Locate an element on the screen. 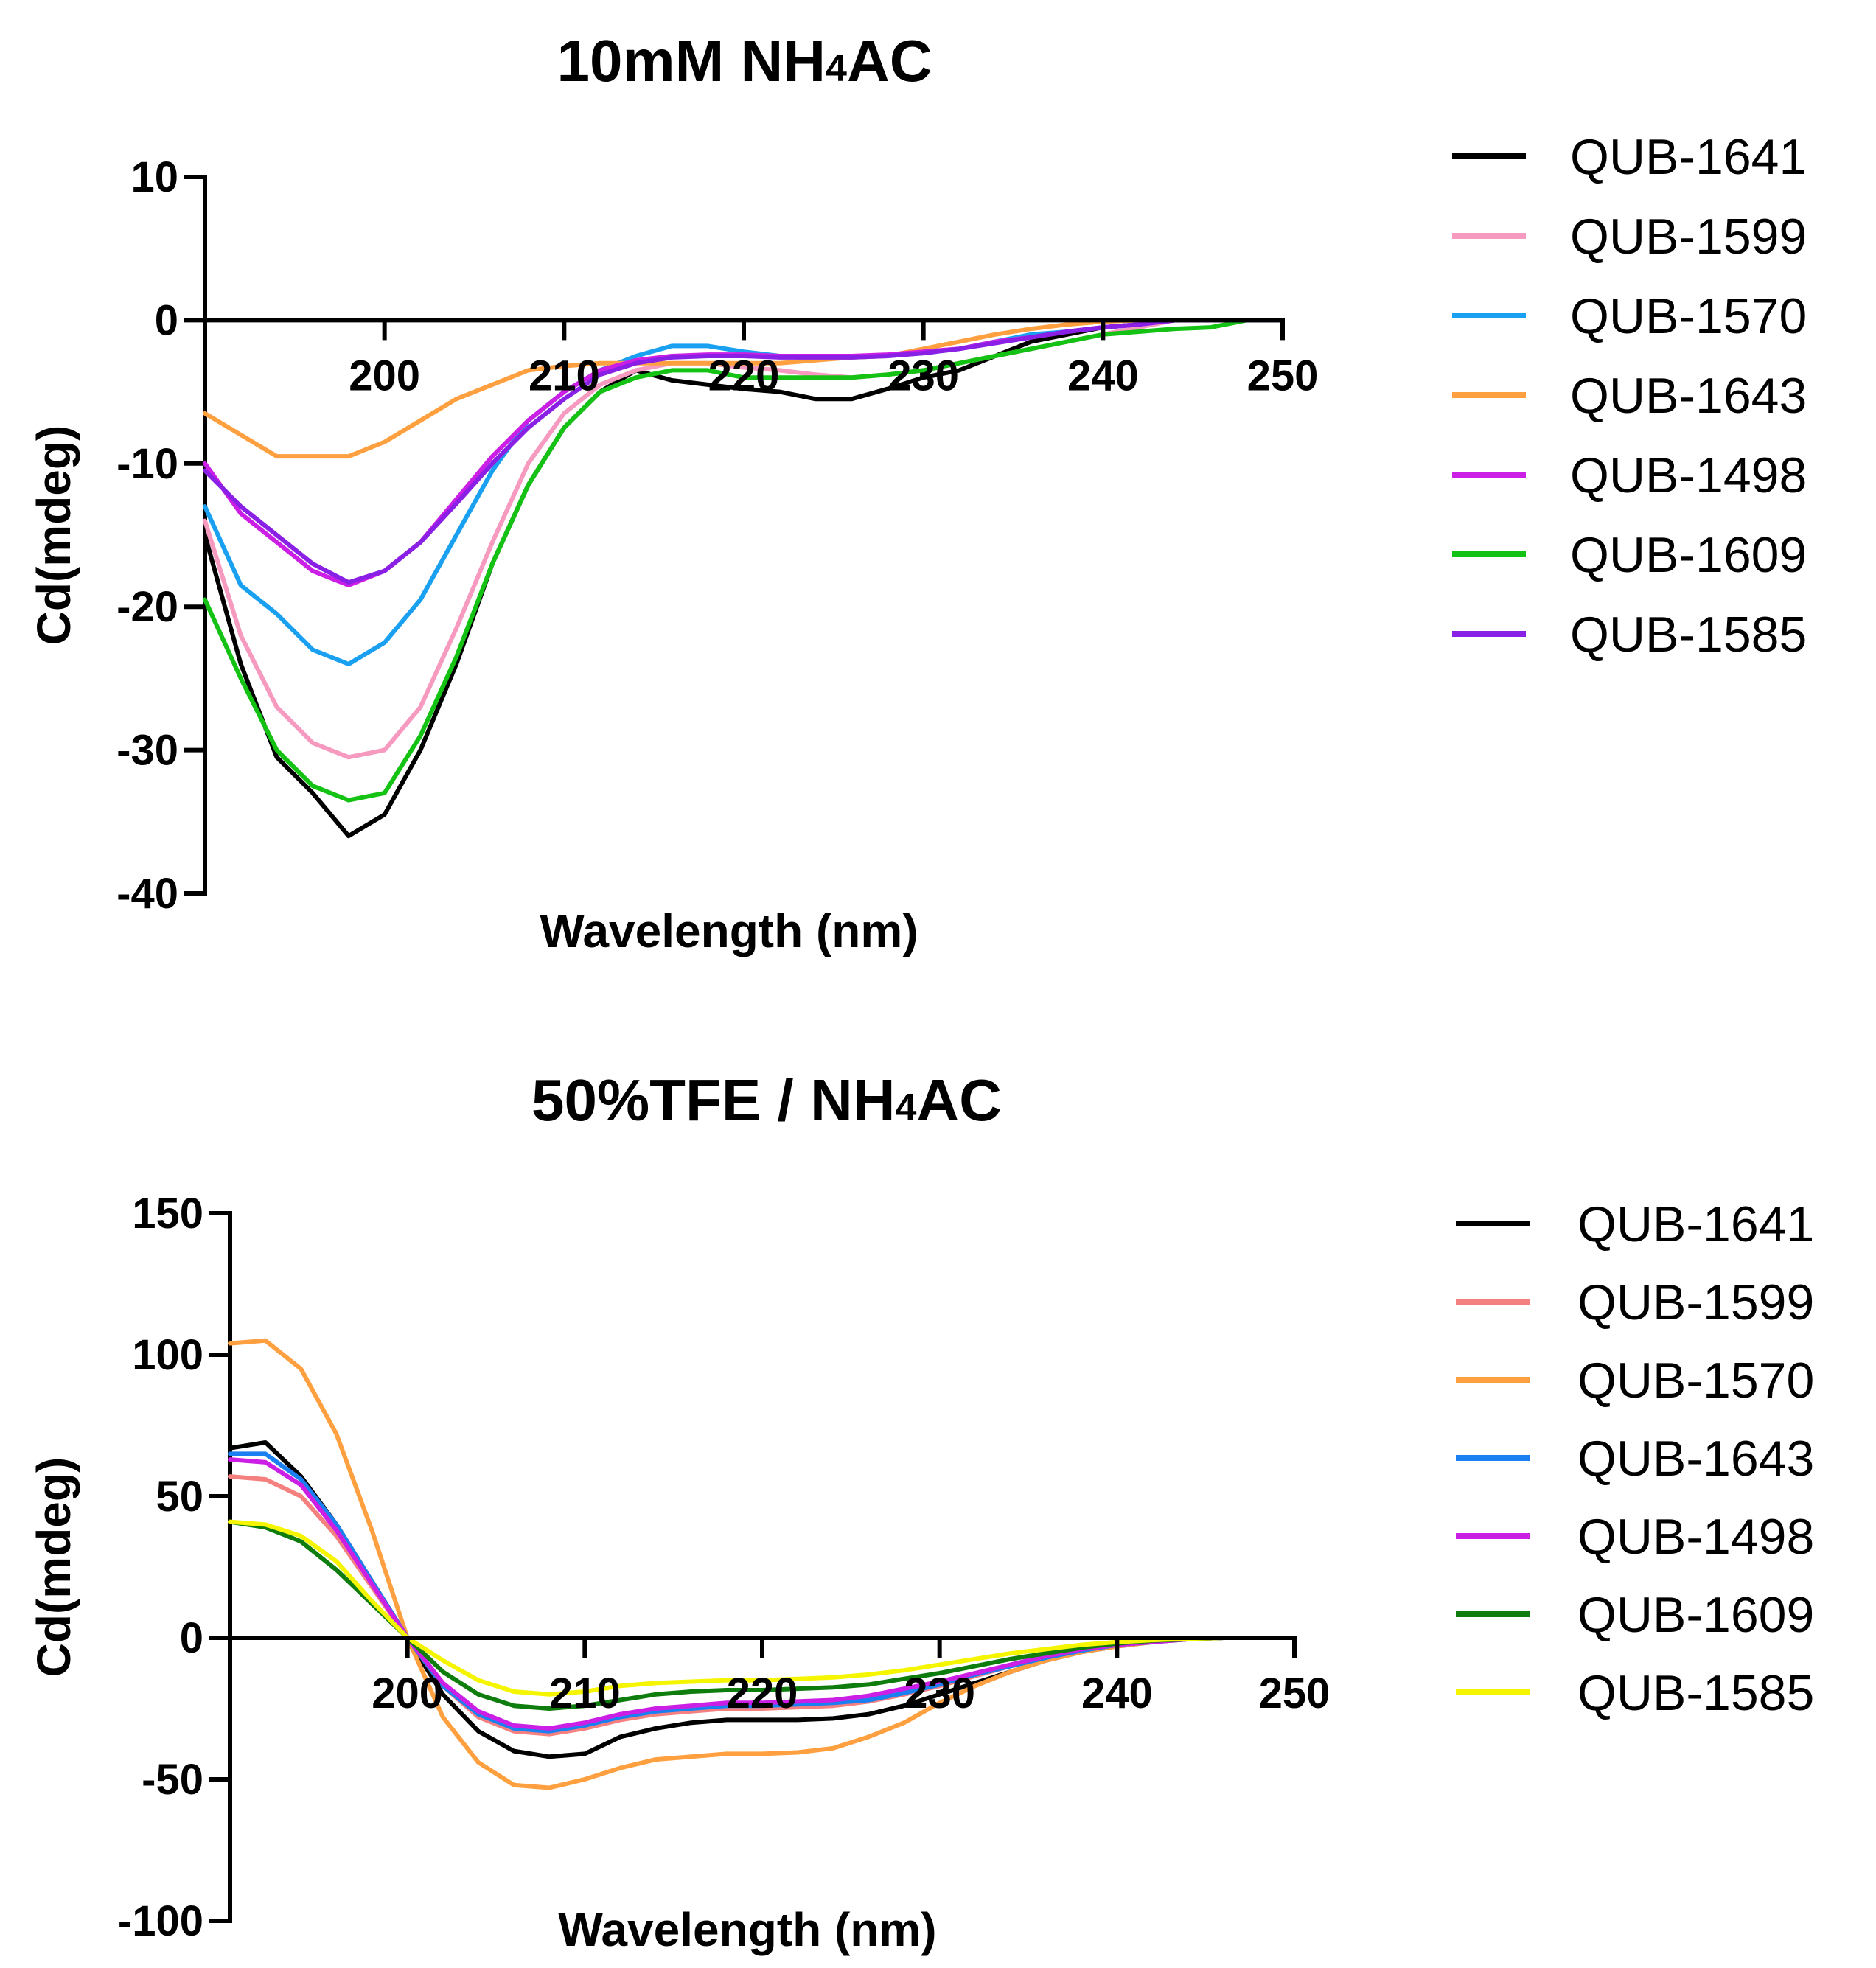 The height and width of the screenshot is (1968, 1876). y-tick-label: -20 is located at coordinates (147, 607).